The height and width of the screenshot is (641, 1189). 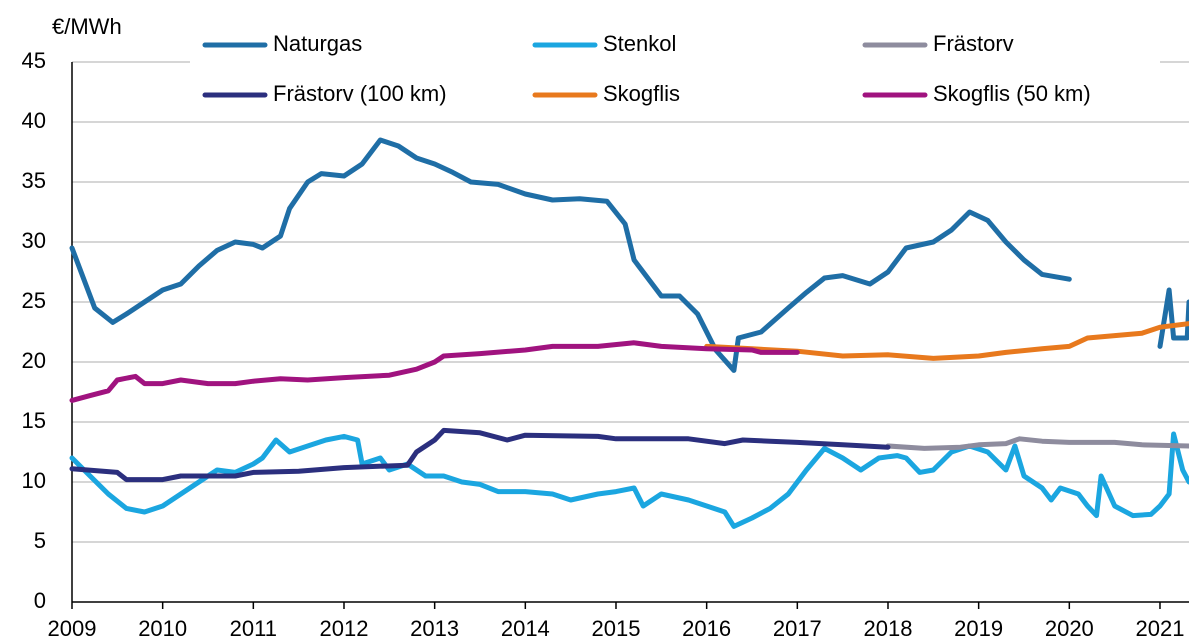 What do you see at coordinates (973, 43) in the screenshot?
I see `legend-label: Frästorv` at bounding box center [973, 43].